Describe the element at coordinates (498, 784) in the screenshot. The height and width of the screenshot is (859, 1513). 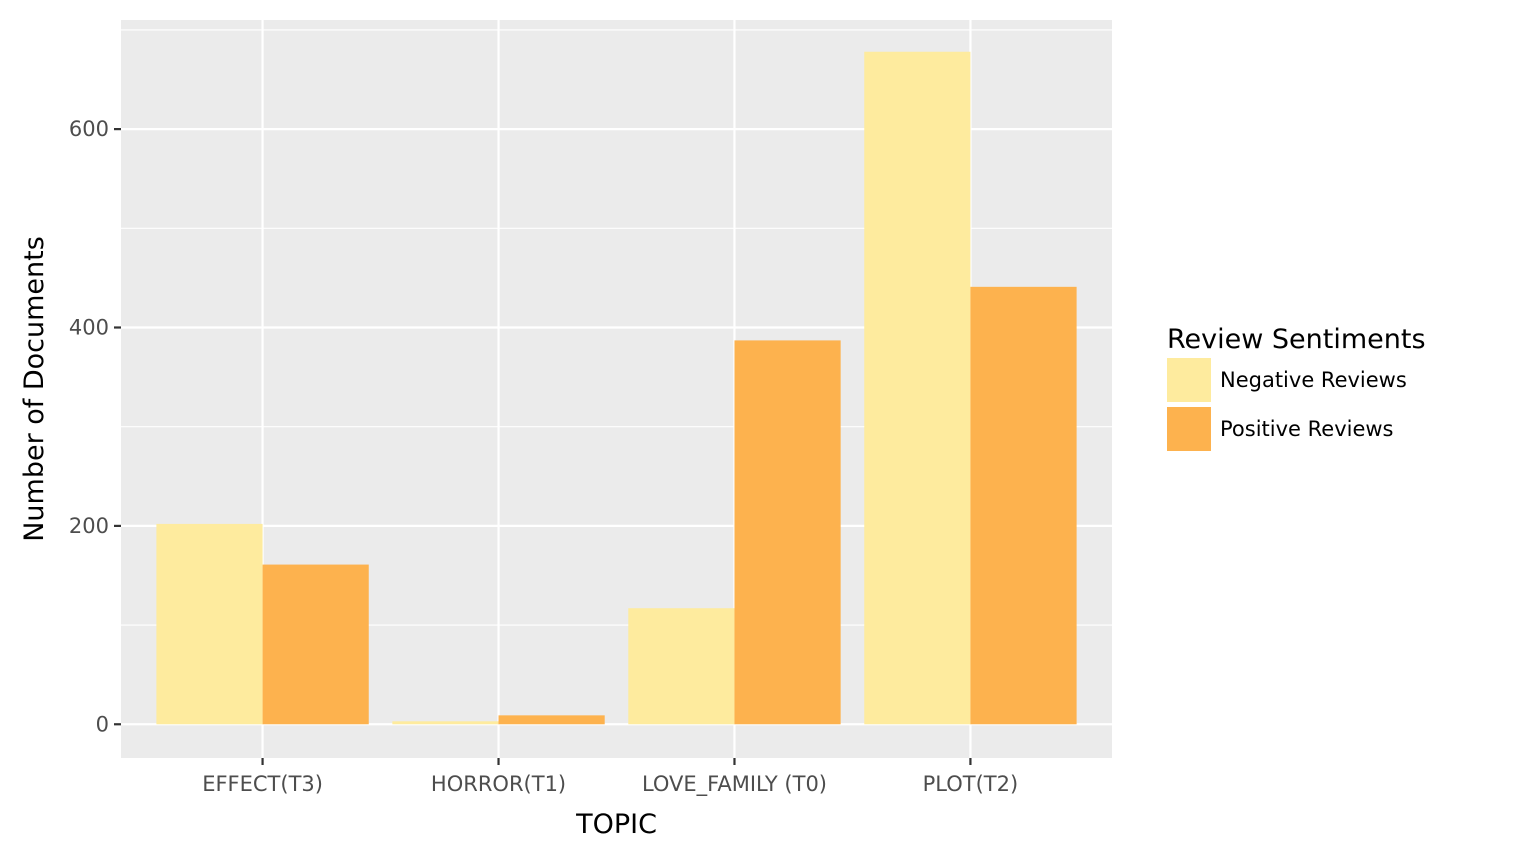
I see `x-tick-label: HORROR(T1)` at that location.